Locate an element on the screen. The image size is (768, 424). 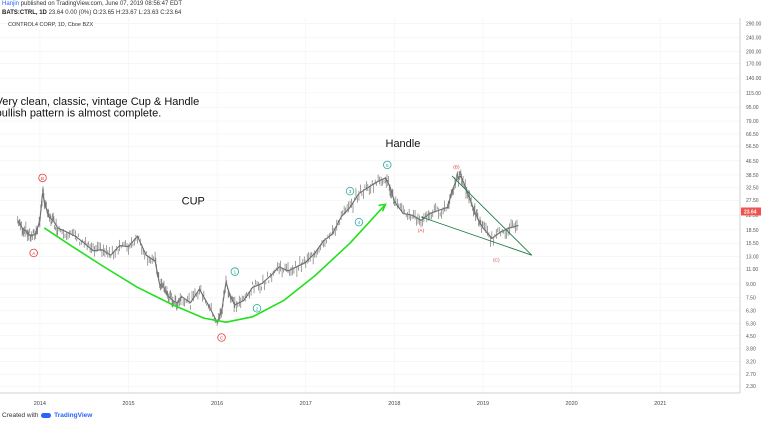
y-tick-label: 95.00 is located at coordinates (752, 108).